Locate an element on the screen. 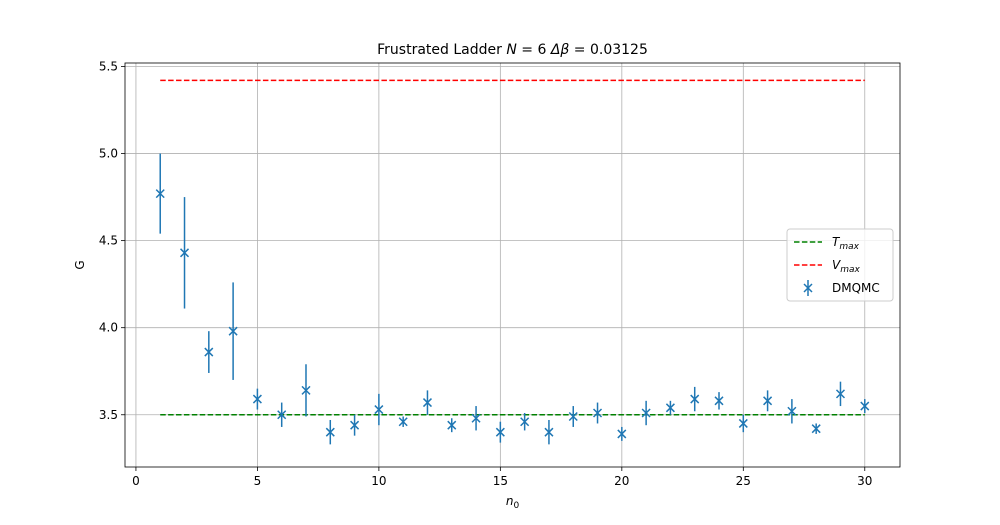 The height and width of the screenshot is (525, 1000). dmqmc-marker-25-b is located at coordinates (743, 423).